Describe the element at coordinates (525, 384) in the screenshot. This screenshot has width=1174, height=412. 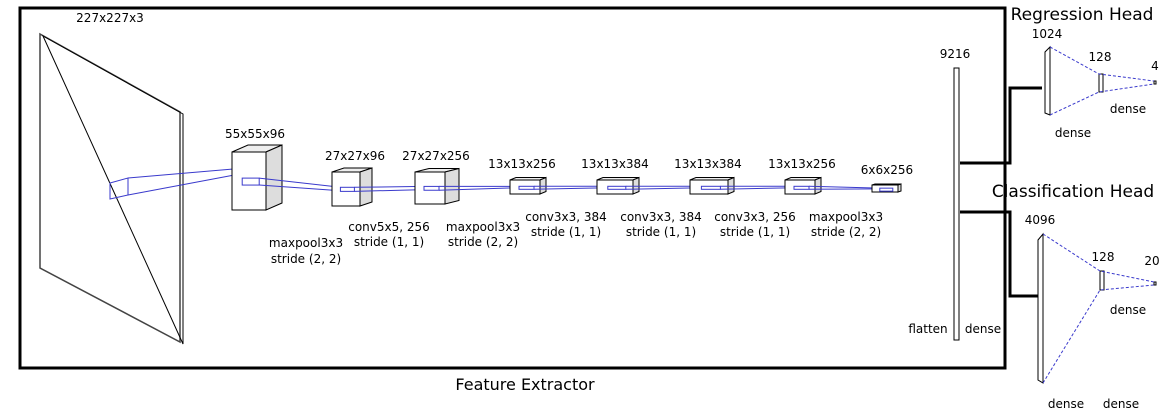
I see `caption: Feature Extractor` at that location.